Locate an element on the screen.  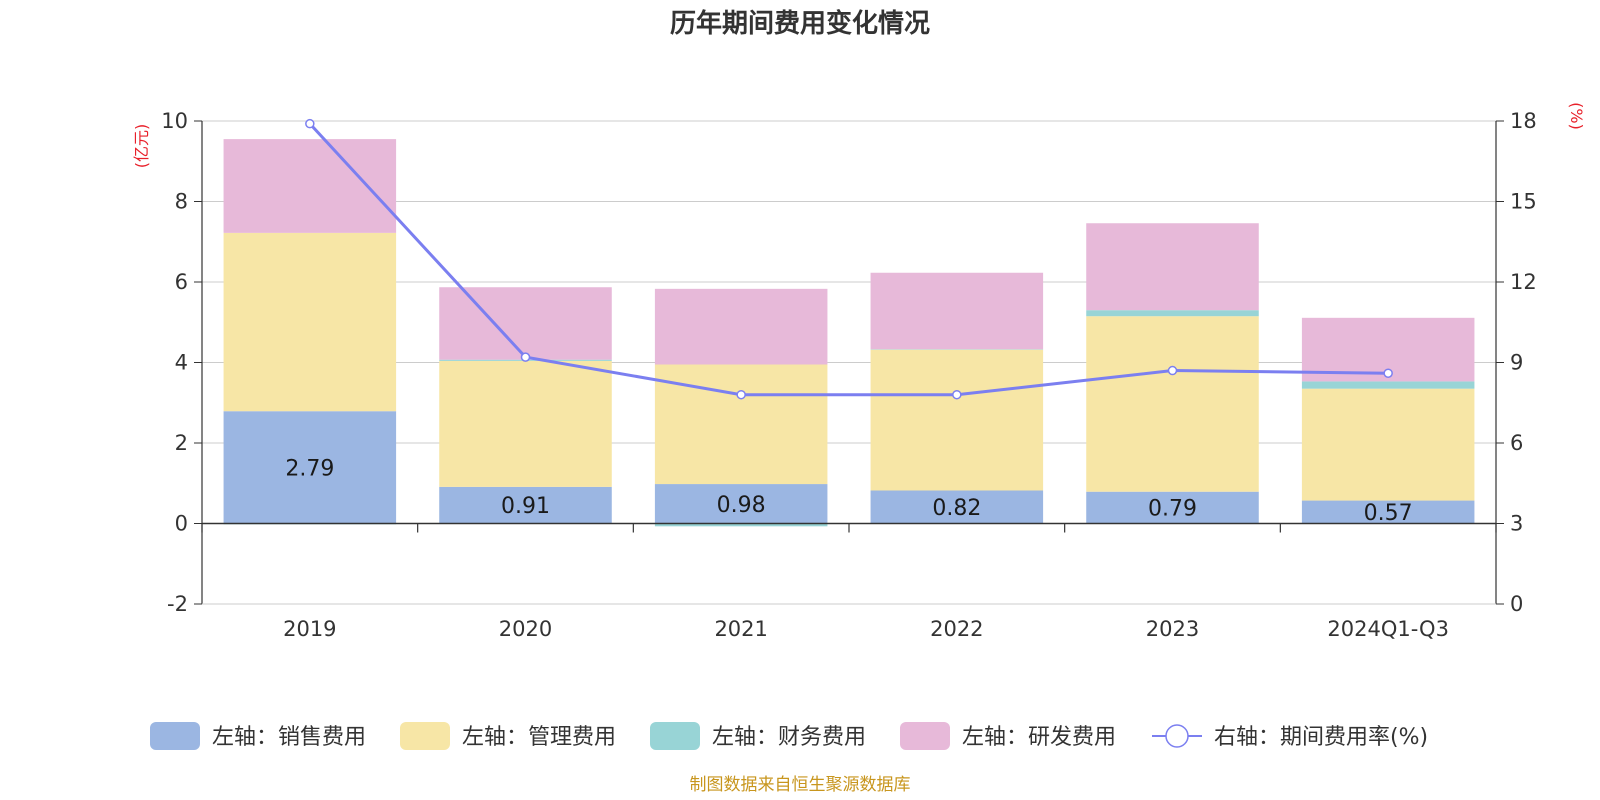
legend-label: 左轴：管理费用 is located at coordinates (539, 737).